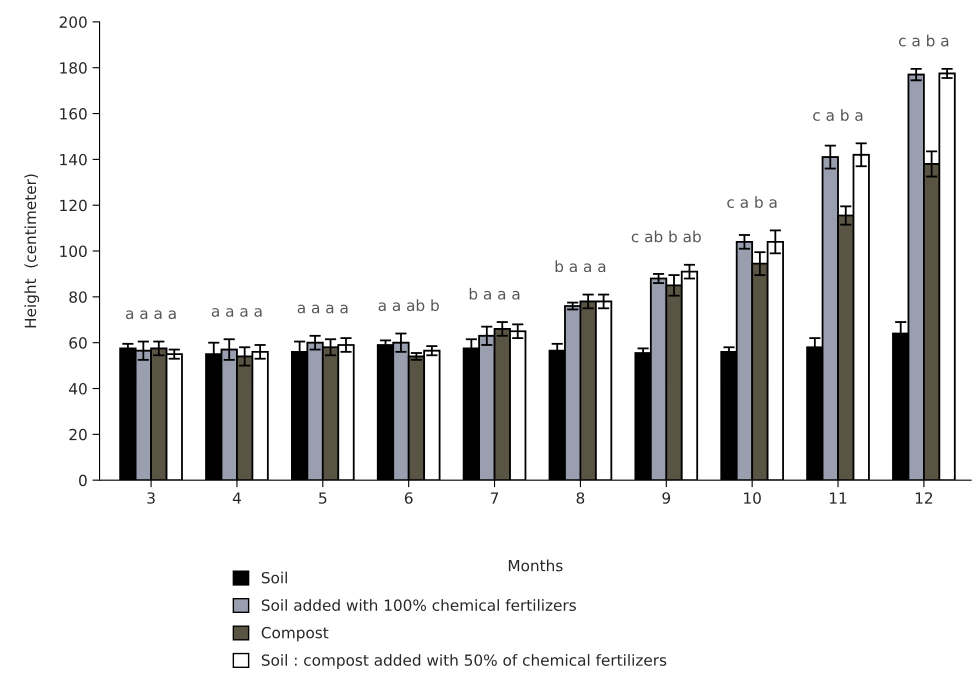  What do you see at coordinates (494, 498) in the screenshot?
I see `x-tick-label: 7` at bounding box center [494, 498].